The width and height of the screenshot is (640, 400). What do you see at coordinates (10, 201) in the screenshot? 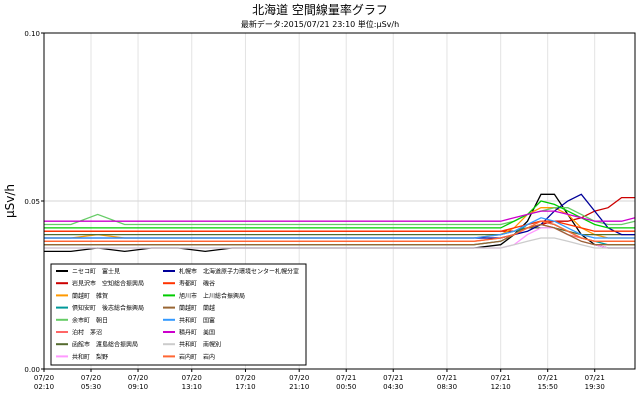
I see `y-axis-label: μSv/h` at bounding box center [10, 201].